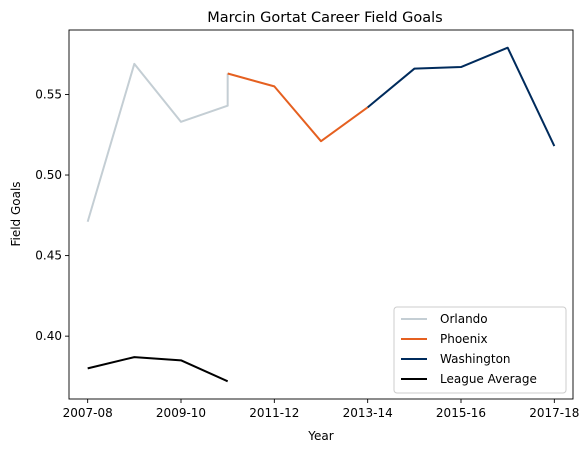 This screenshot has height=453, width=582. What do you see at coordinates (320, 436) in the screenshot?
I see `x-axis-label: Year` at bounding box center [320, 436].